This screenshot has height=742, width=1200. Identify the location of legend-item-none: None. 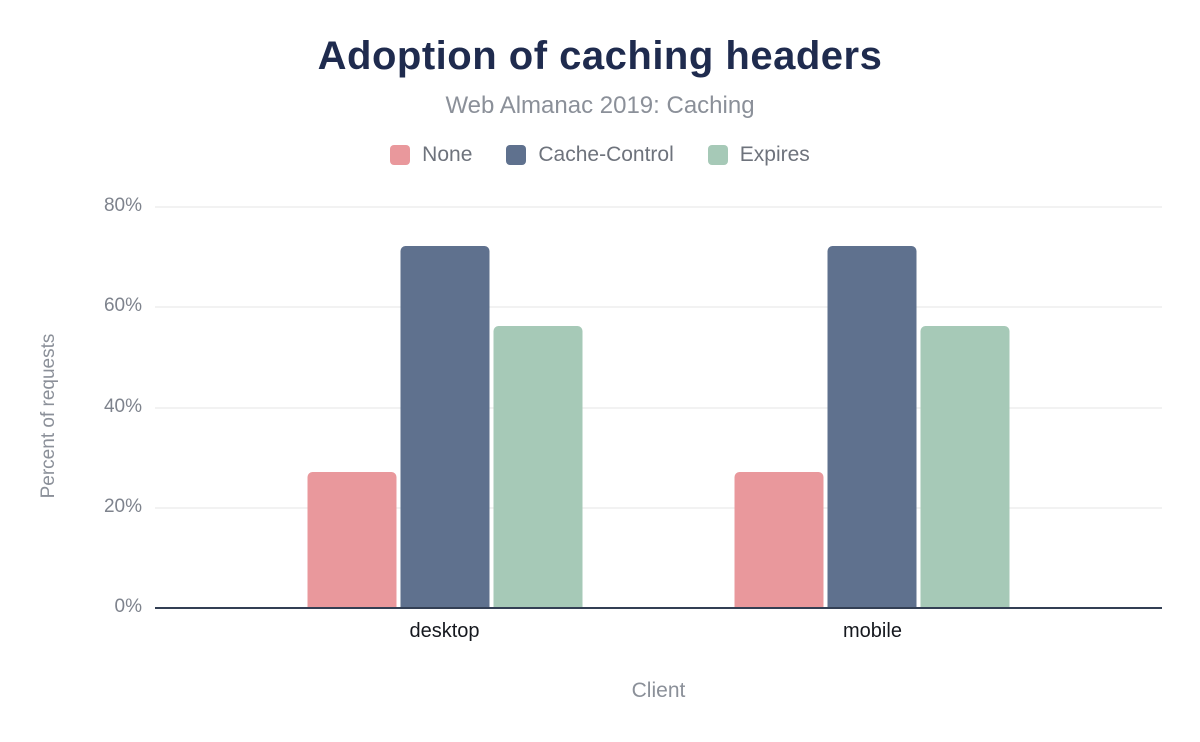
(431, 155).